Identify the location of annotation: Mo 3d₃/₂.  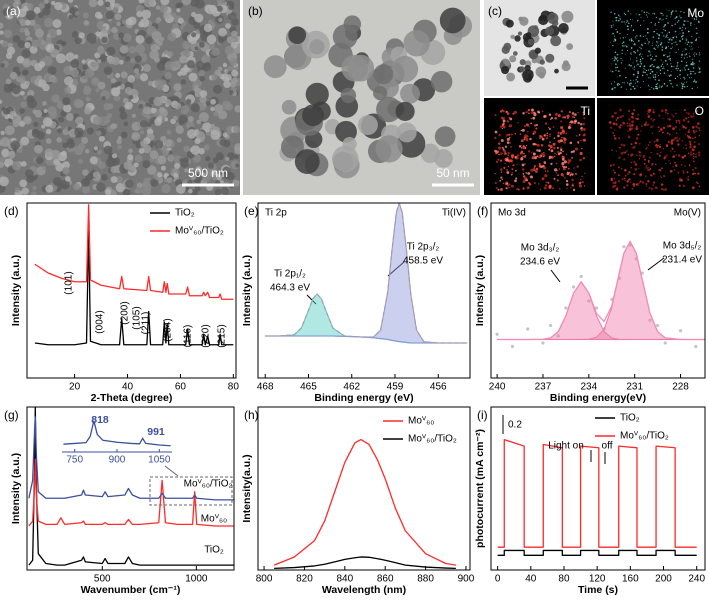
(540, 248).